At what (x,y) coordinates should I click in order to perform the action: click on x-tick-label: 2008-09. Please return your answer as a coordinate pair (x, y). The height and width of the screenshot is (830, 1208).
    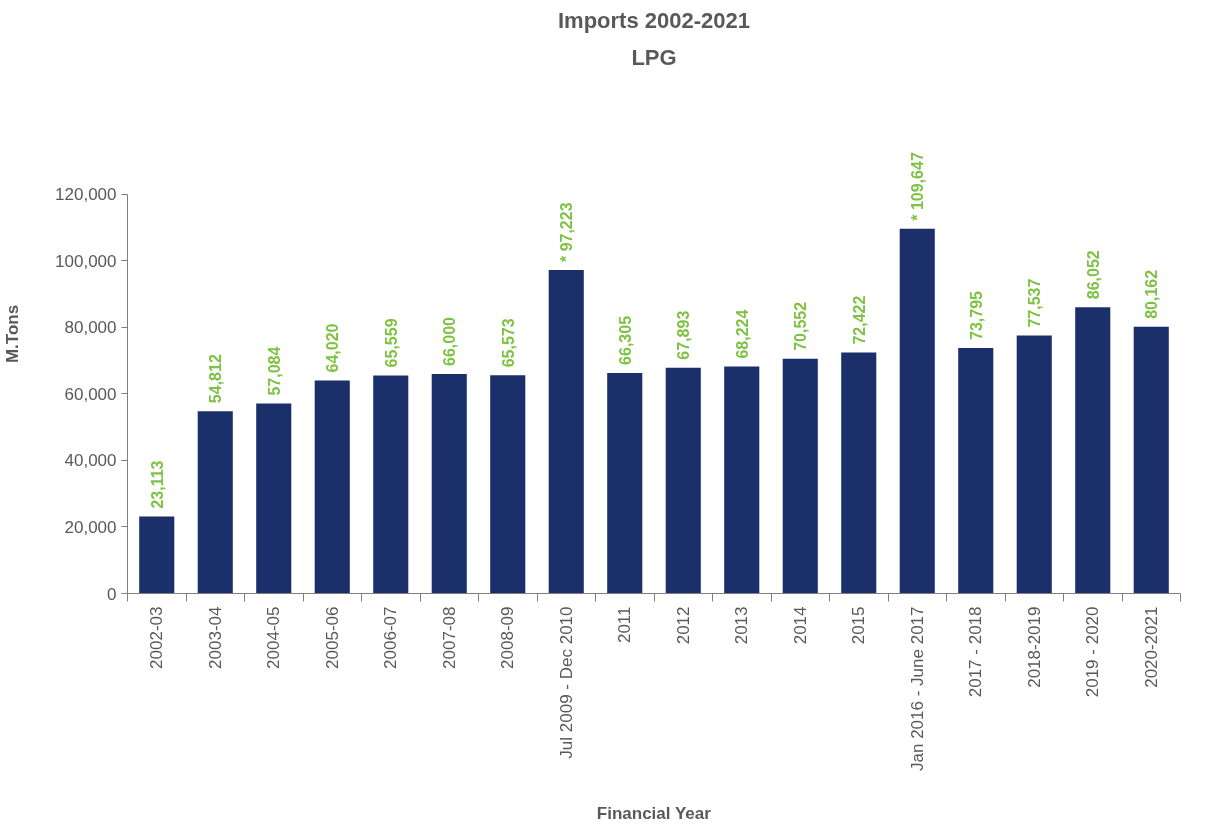
    Looking at the image, I should click on (508, 637).